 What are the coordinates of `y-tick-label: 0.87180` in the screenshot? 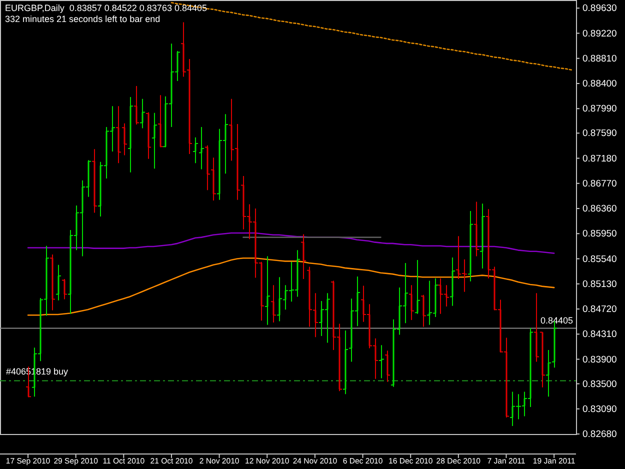 It's located at (599, 158).